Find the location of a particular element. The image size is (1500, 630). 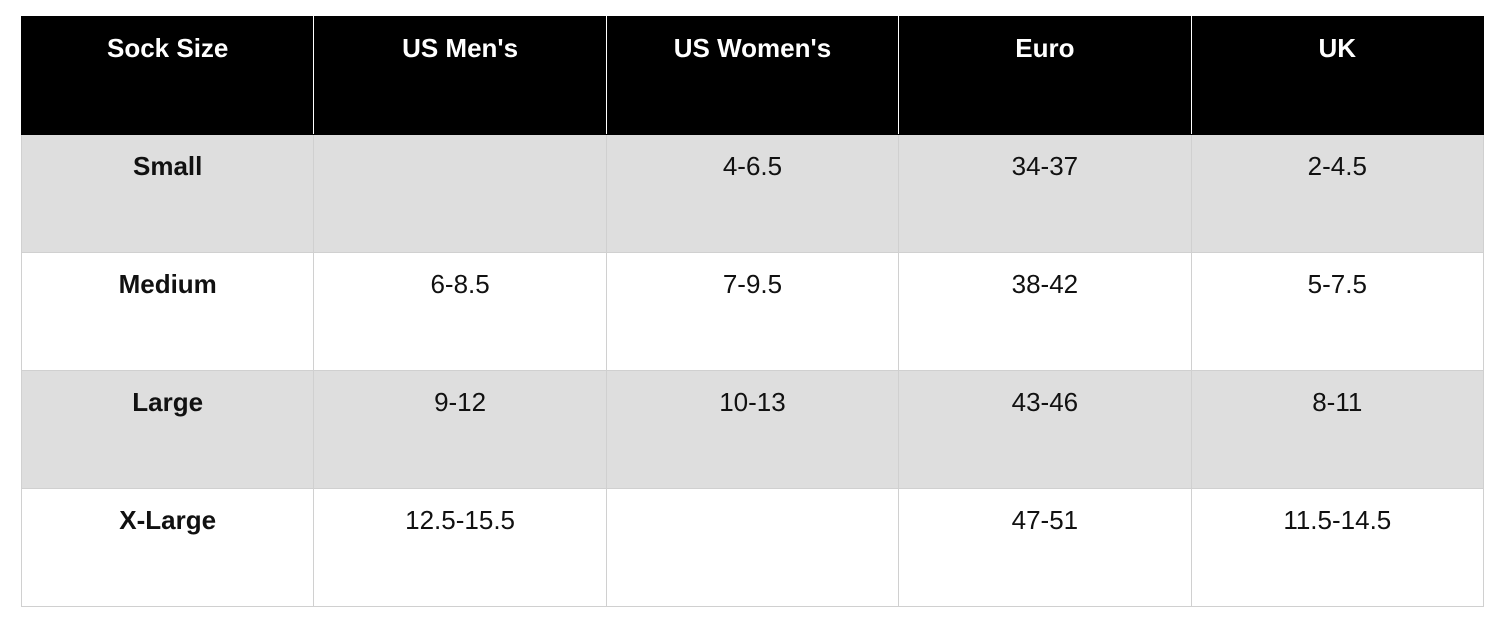

cell: 9-12 is located at coordinates (460, 429).